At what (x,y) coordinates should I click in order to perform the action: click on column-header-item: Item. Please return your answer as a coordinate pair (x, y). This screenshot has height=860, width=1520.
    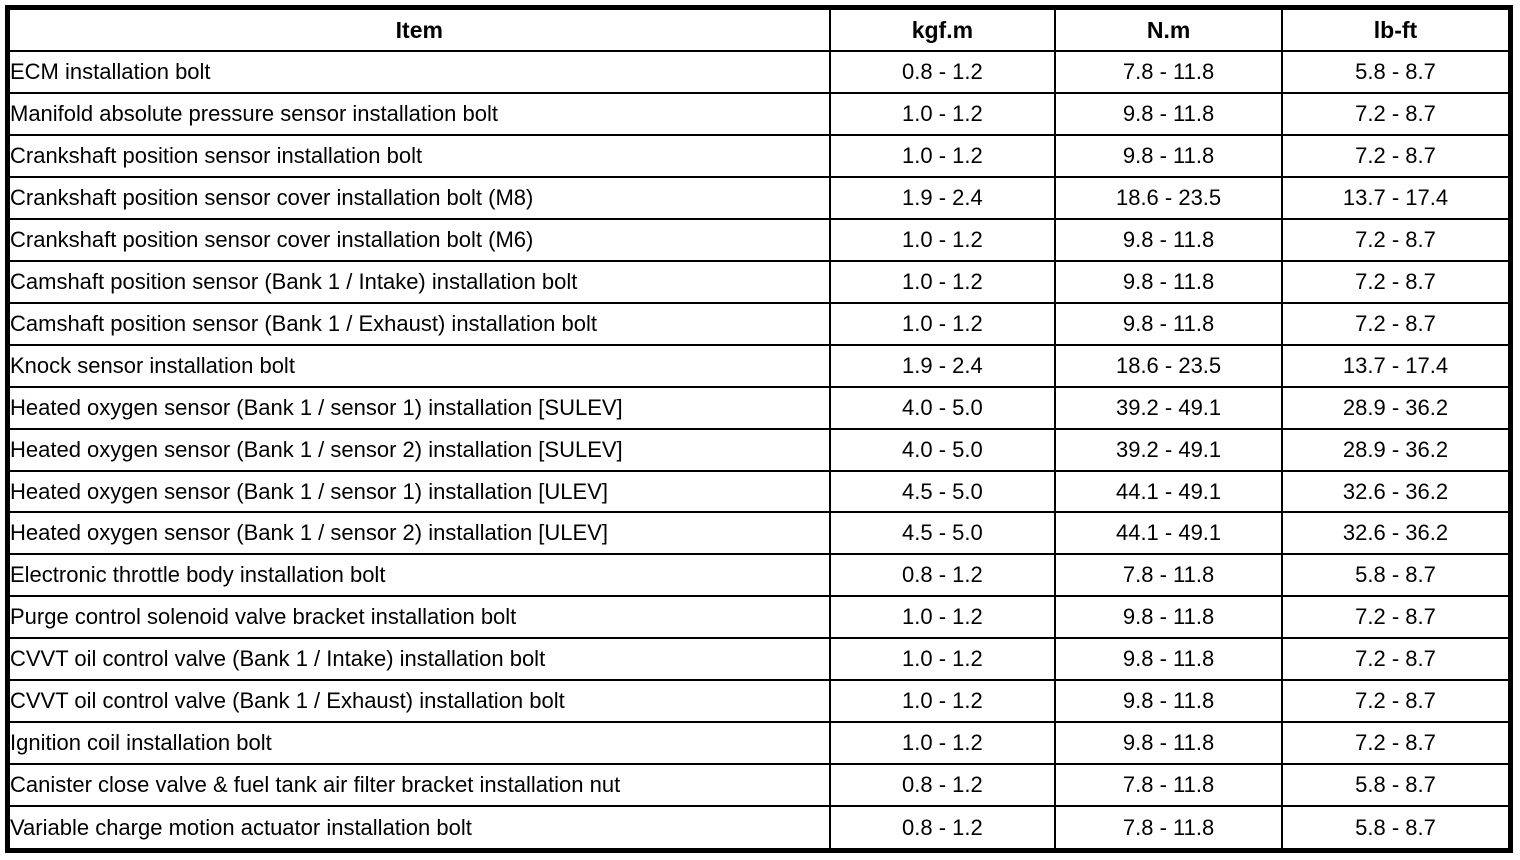
    Looking at the image, I should click on (418, 29).